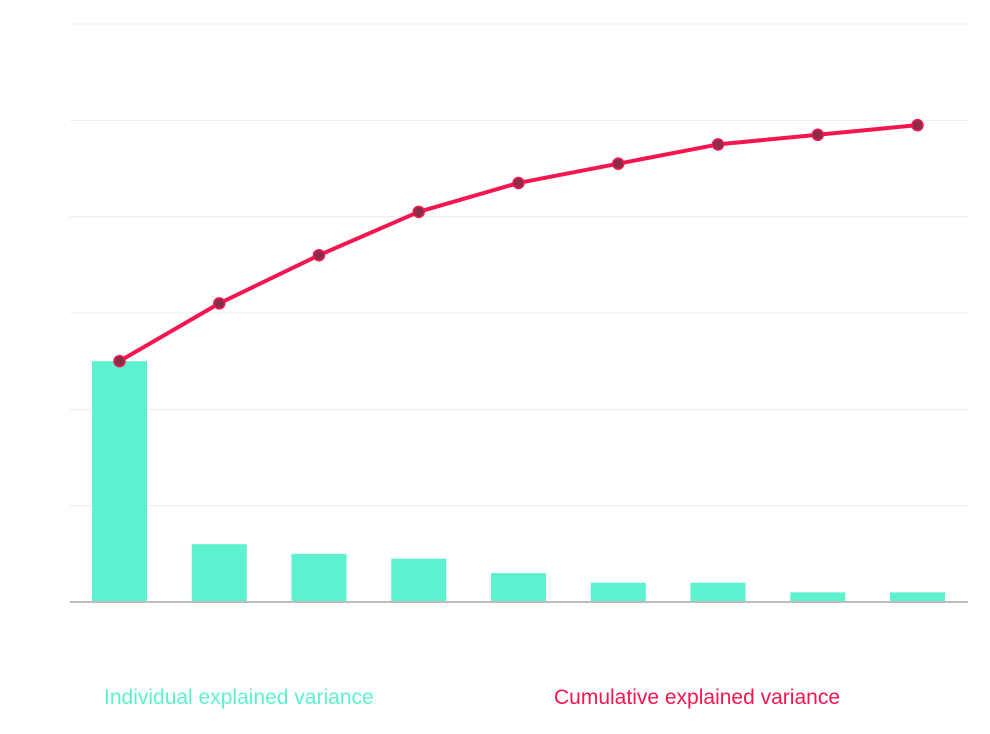  What do you see at coordinates (239, 697) in the screenshot?
I see `legend-individual-explained-variance: Individual explained variance` at bounding box center [239, 697].